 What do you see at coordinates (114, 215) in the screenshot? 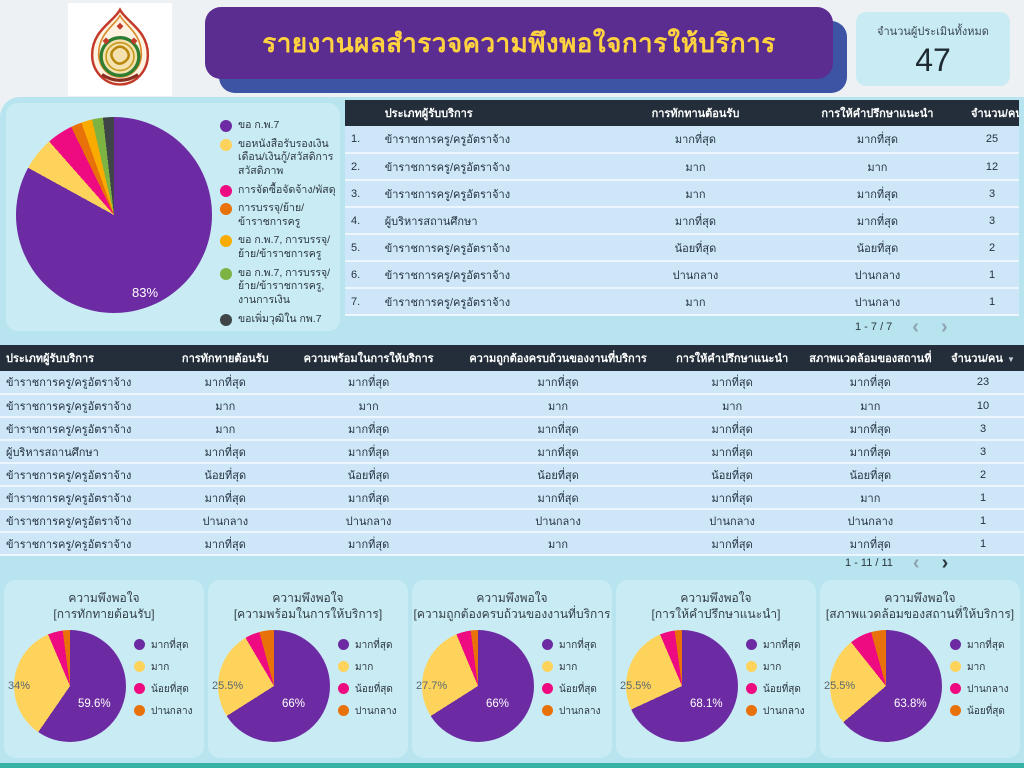
I see `service-type-pie-chart` at bounding box center [114, 215].